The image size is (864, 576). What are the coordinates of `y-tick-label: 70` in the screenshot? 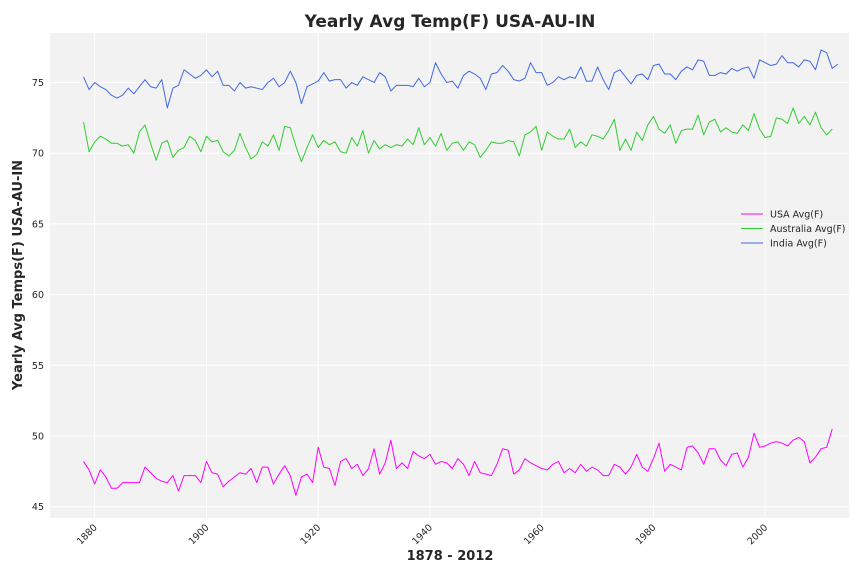 It's located at (38, 154).